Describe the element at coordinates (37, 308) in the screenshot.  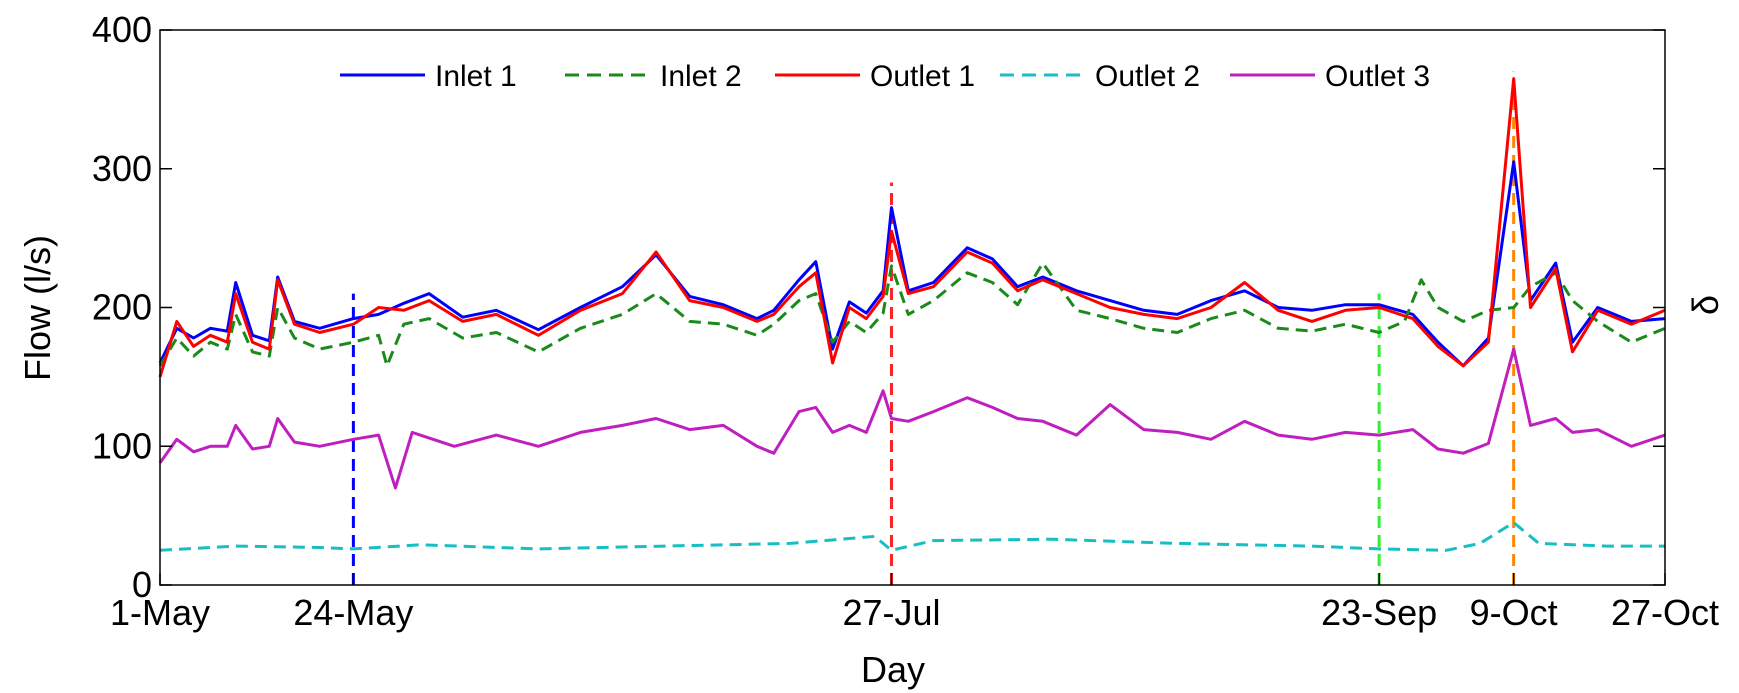
I see `y-axis-title: Flow (l/s)` at that location.